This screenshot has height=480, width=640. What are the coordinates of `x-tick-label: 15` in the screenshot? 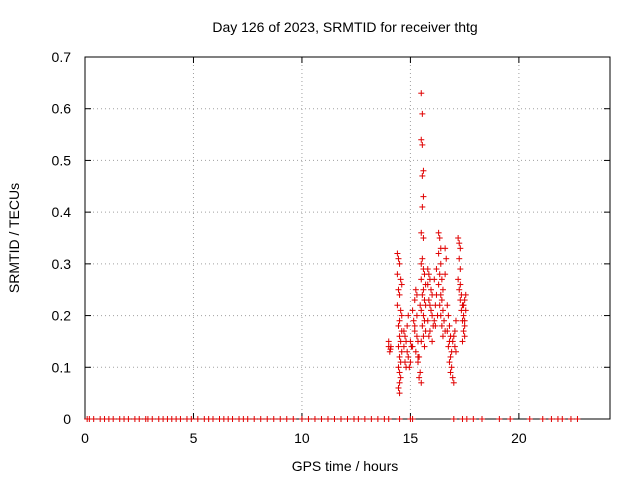 It's located at (411, 438).